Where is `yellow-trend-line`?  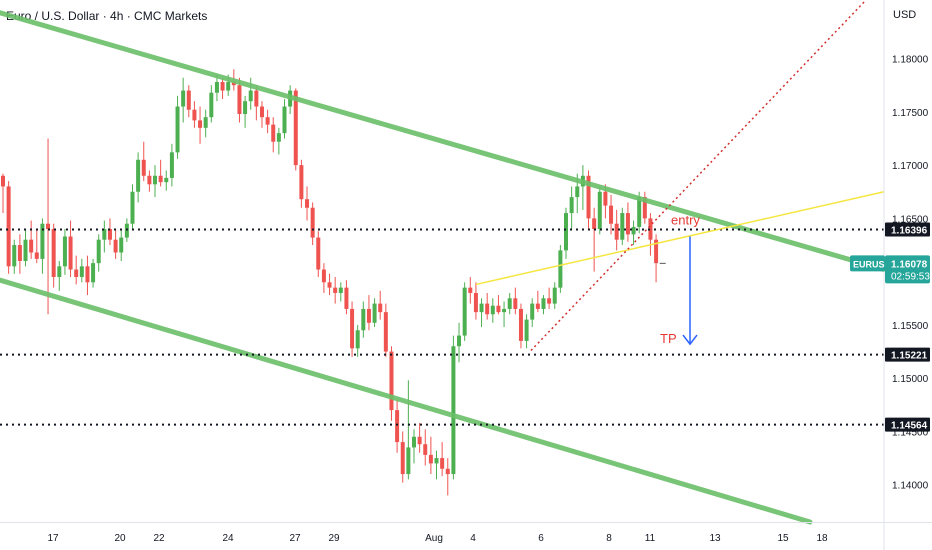
yellow-trend-line is located at coordinates (680, 238).